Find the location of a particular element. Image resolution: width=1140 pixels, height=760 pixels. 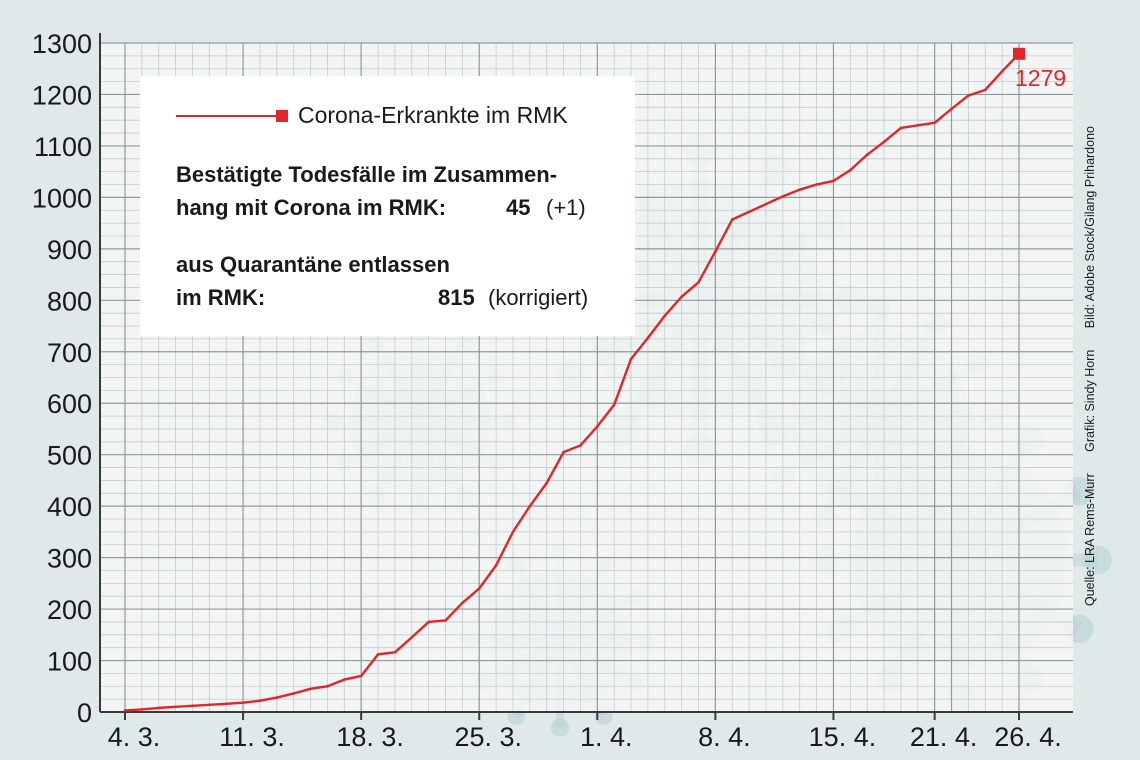

quarantine-value: 815 is located at coordinates (456, 297).